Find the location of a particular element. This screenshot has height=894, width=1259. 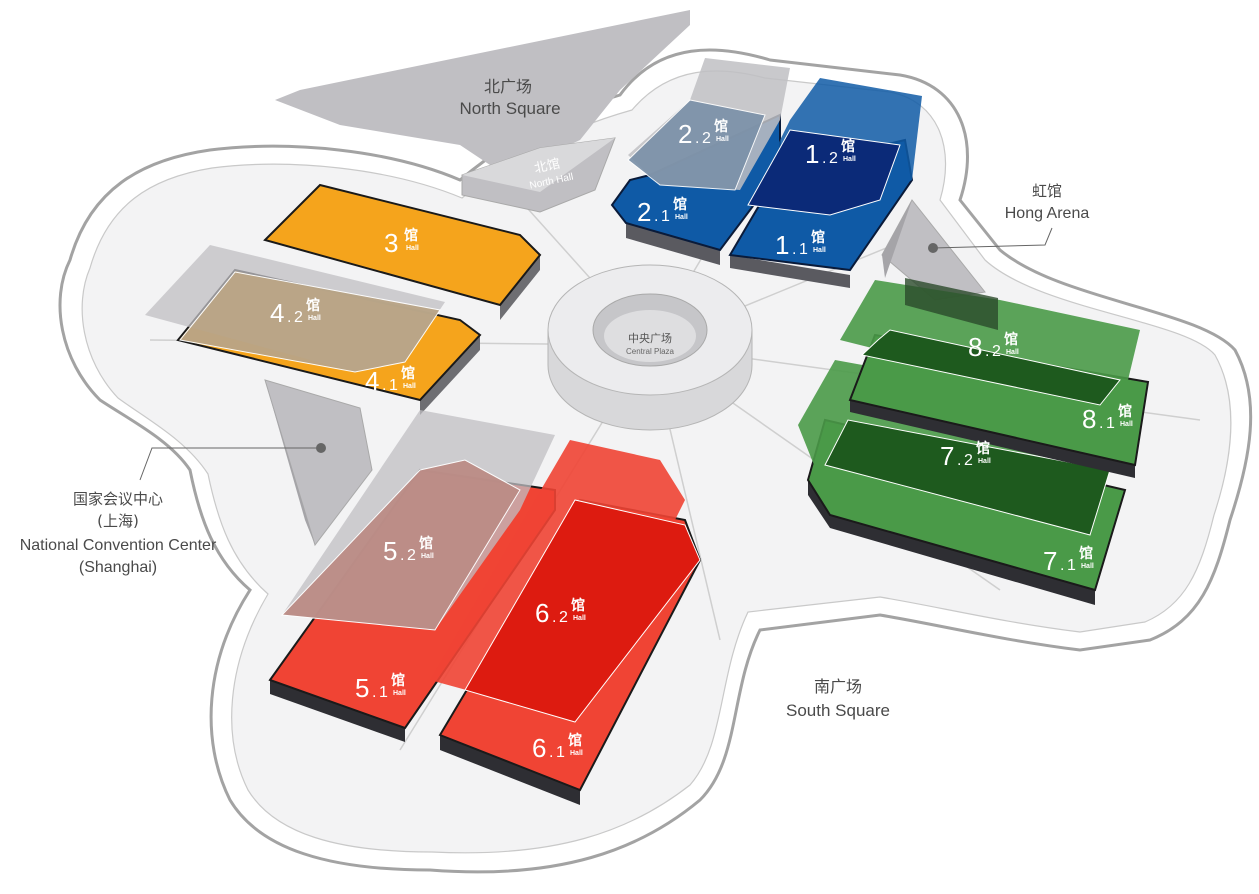

south-square-label: 南广场 South Square is located at coordinates (838, 698).